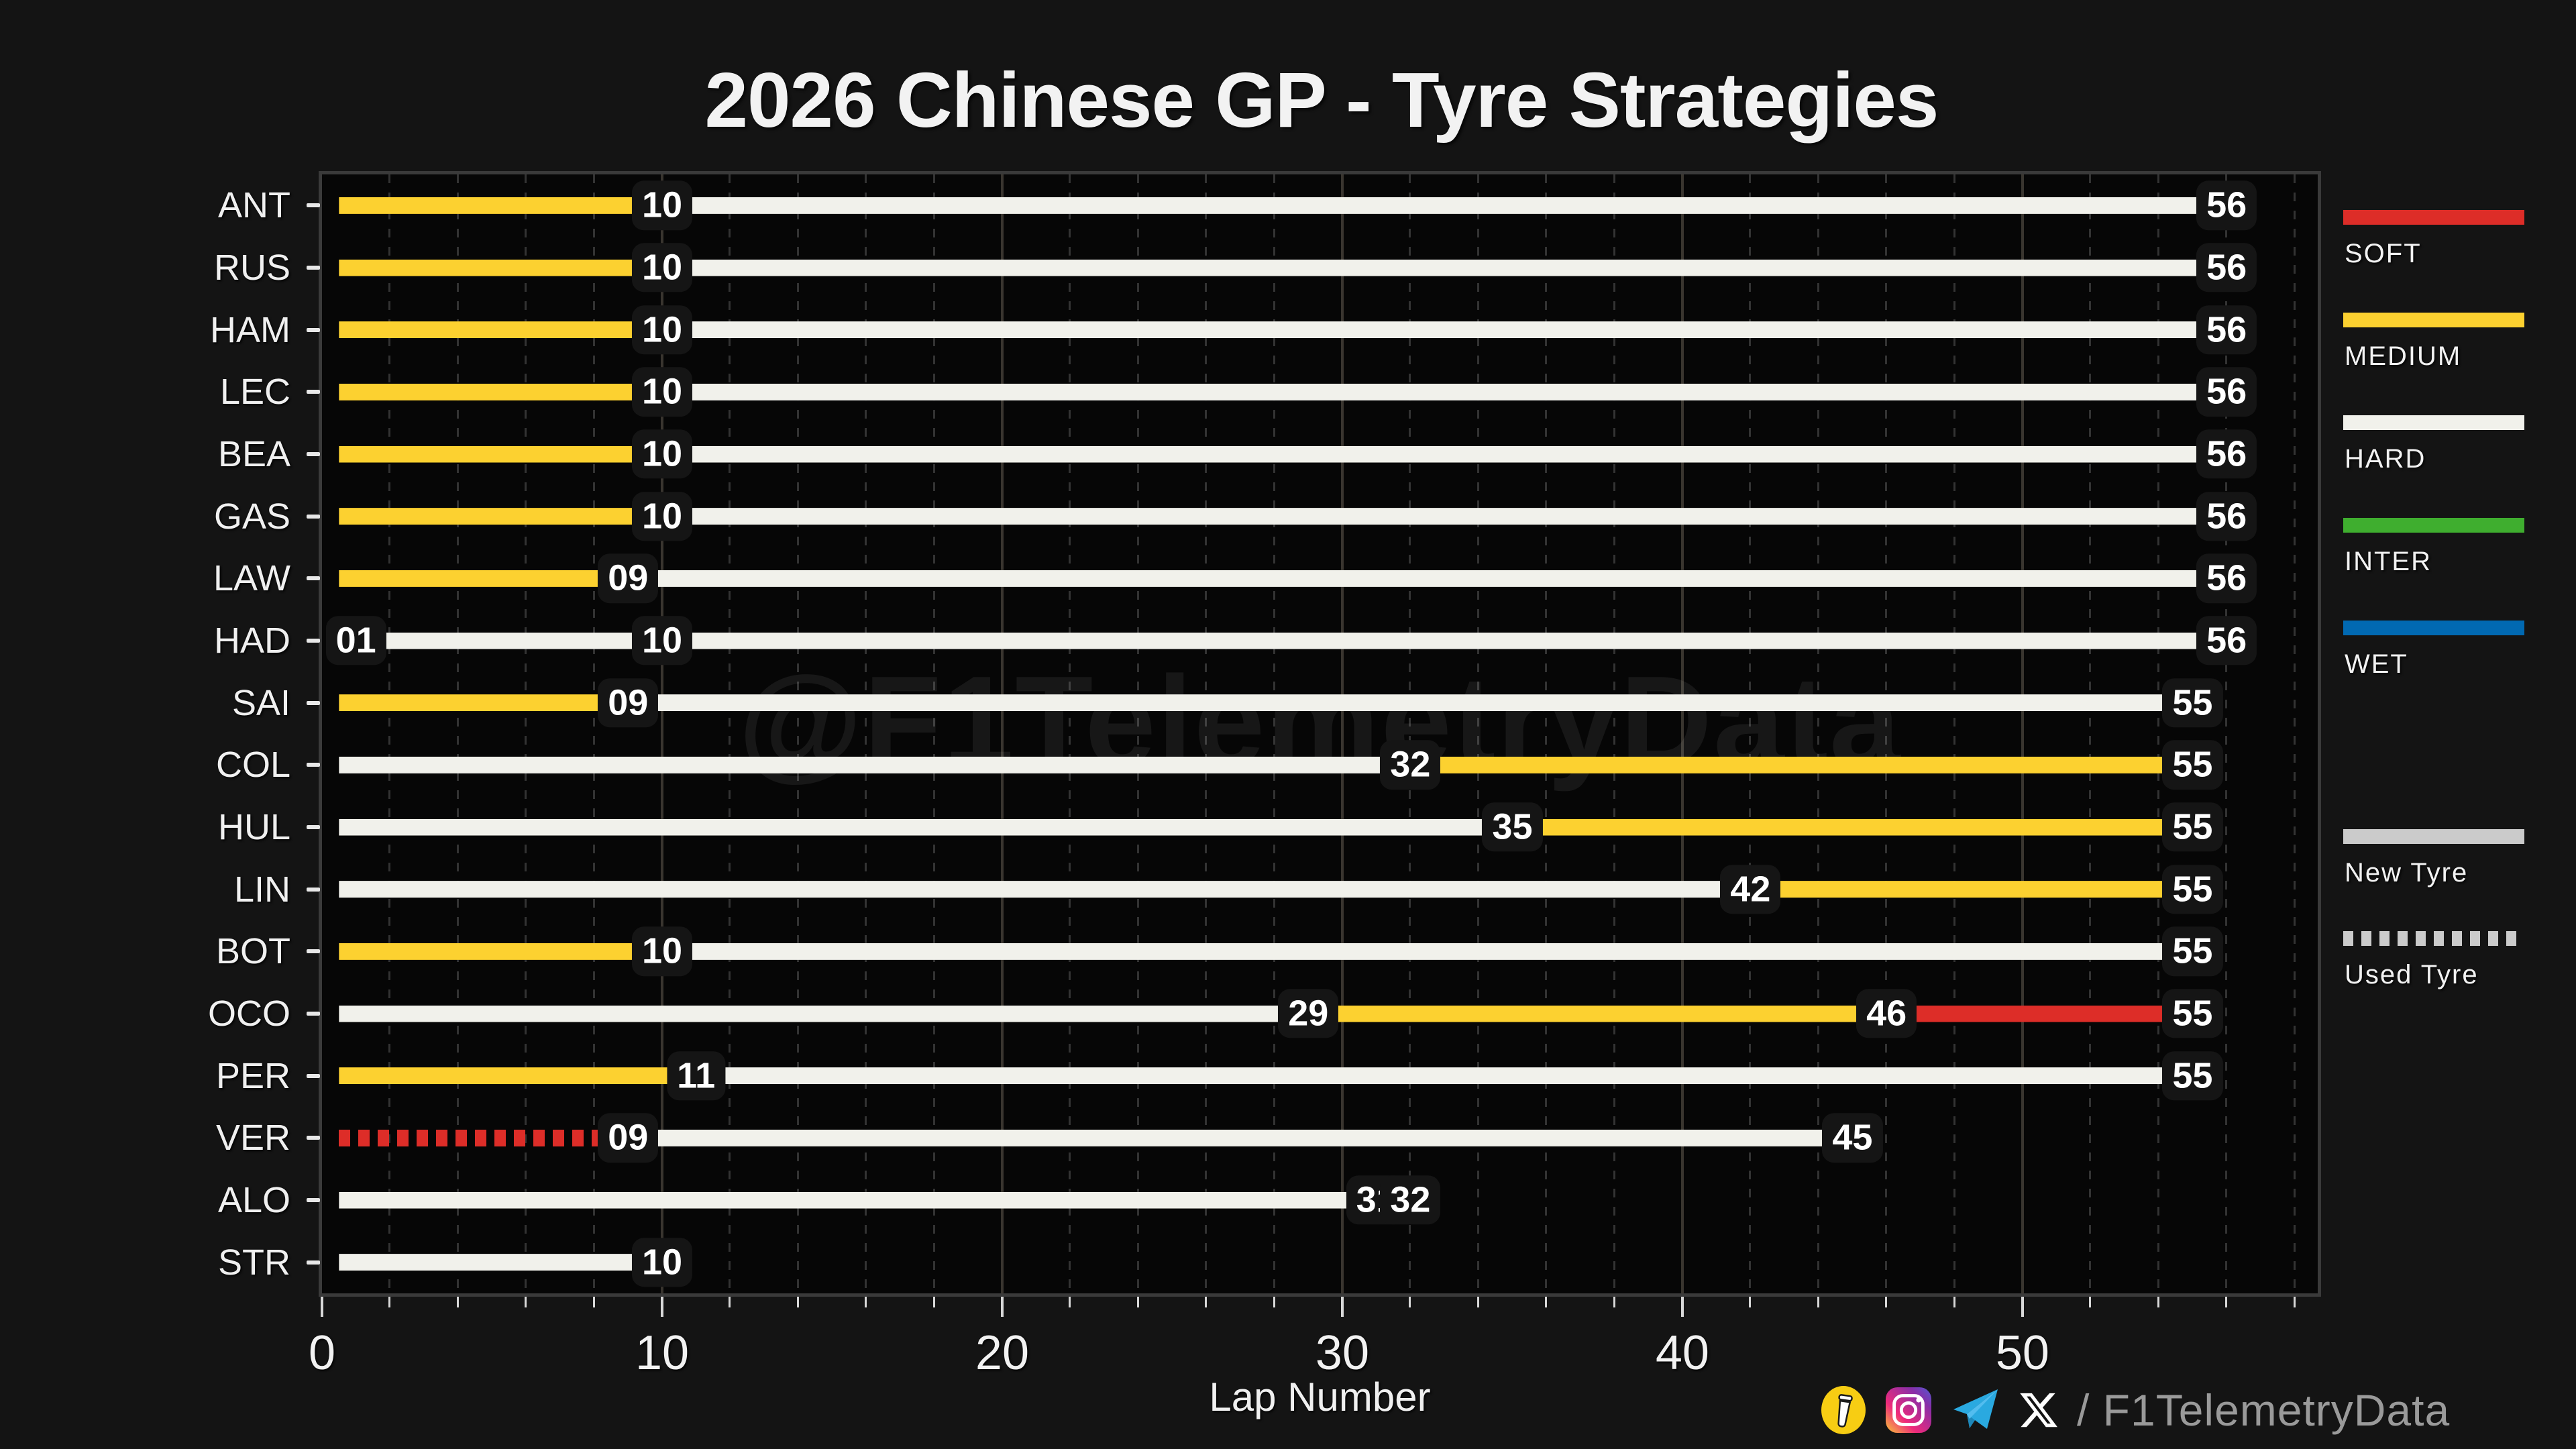 The width and height of the screenshot is (2576, 1449). I want to click on x-tick-label-0: 0, so click(322, 1353).